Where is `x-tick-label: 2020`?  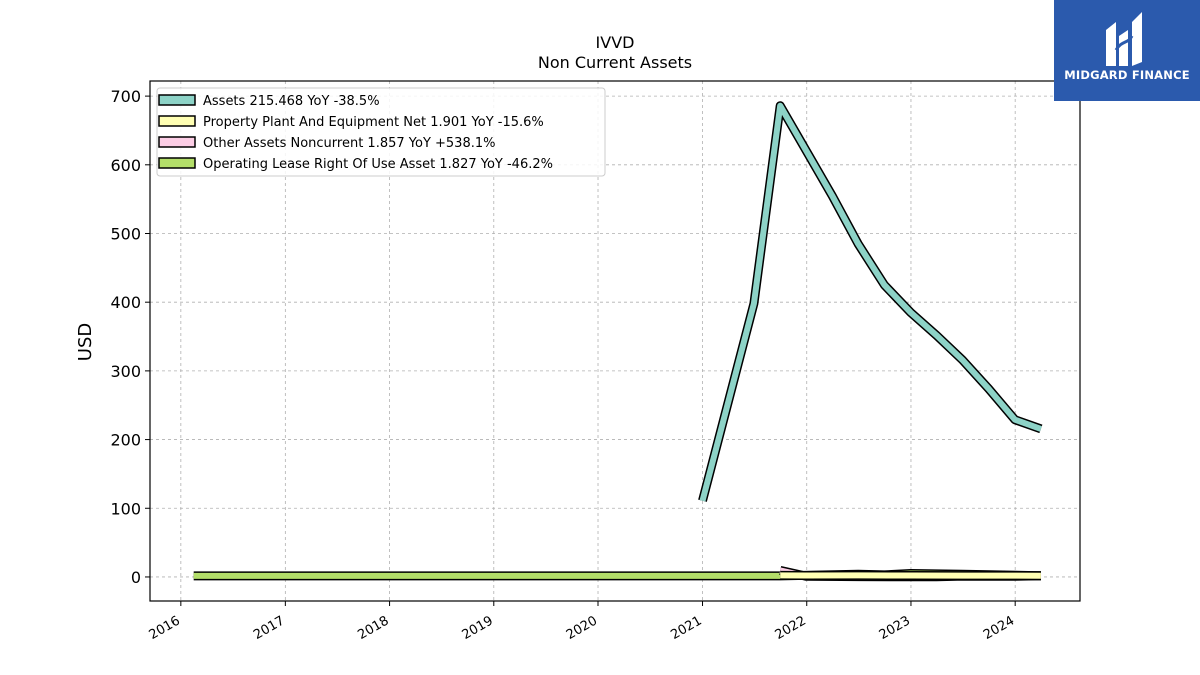
x-tick-label: 2020 is located at coordinates (582, 628).